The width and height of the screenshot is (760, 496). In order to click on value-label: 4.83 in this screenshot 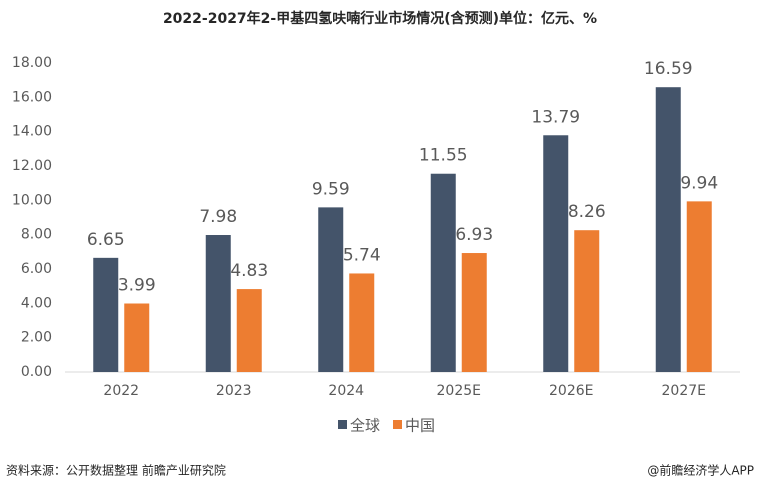, I will do `click(249, 271)`.